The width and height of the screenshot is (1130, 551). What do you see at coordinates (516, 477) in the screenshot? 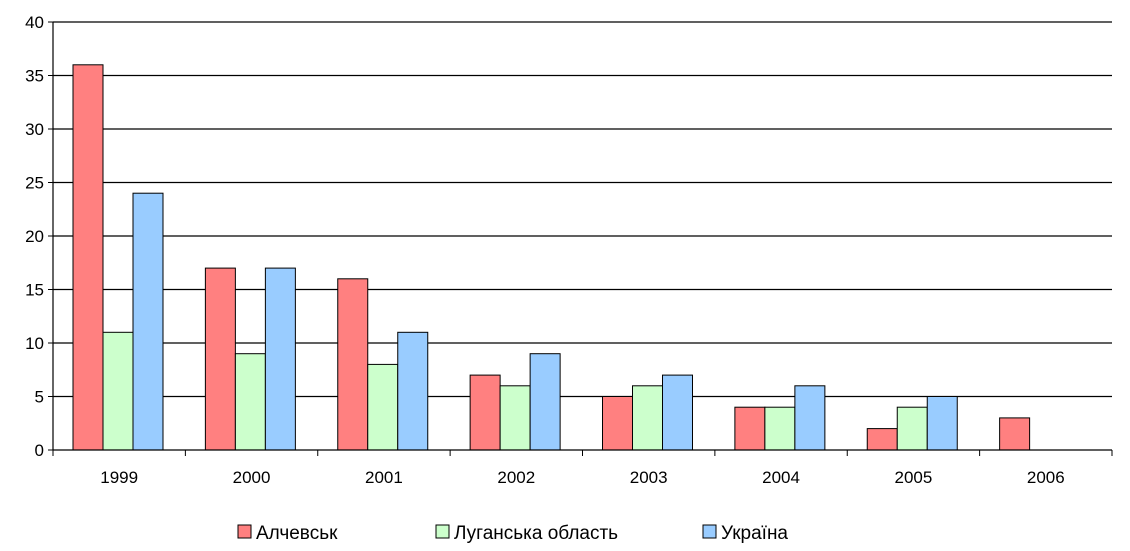
I see `x-tick-label: 2002` at bounding box center [516, 477].